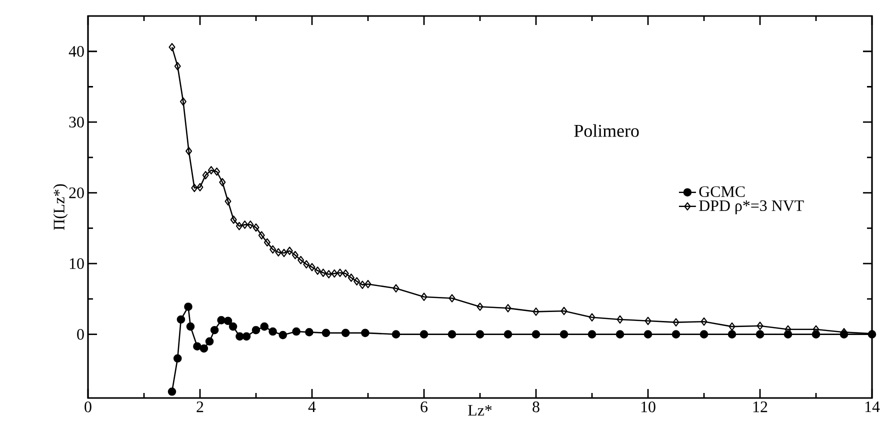 Image resolution: width=886 pixels, height=445 pixels. Describe the element at coordinates (872, 407) in the screenshot. I see `x-tick-label: 14` at that location.